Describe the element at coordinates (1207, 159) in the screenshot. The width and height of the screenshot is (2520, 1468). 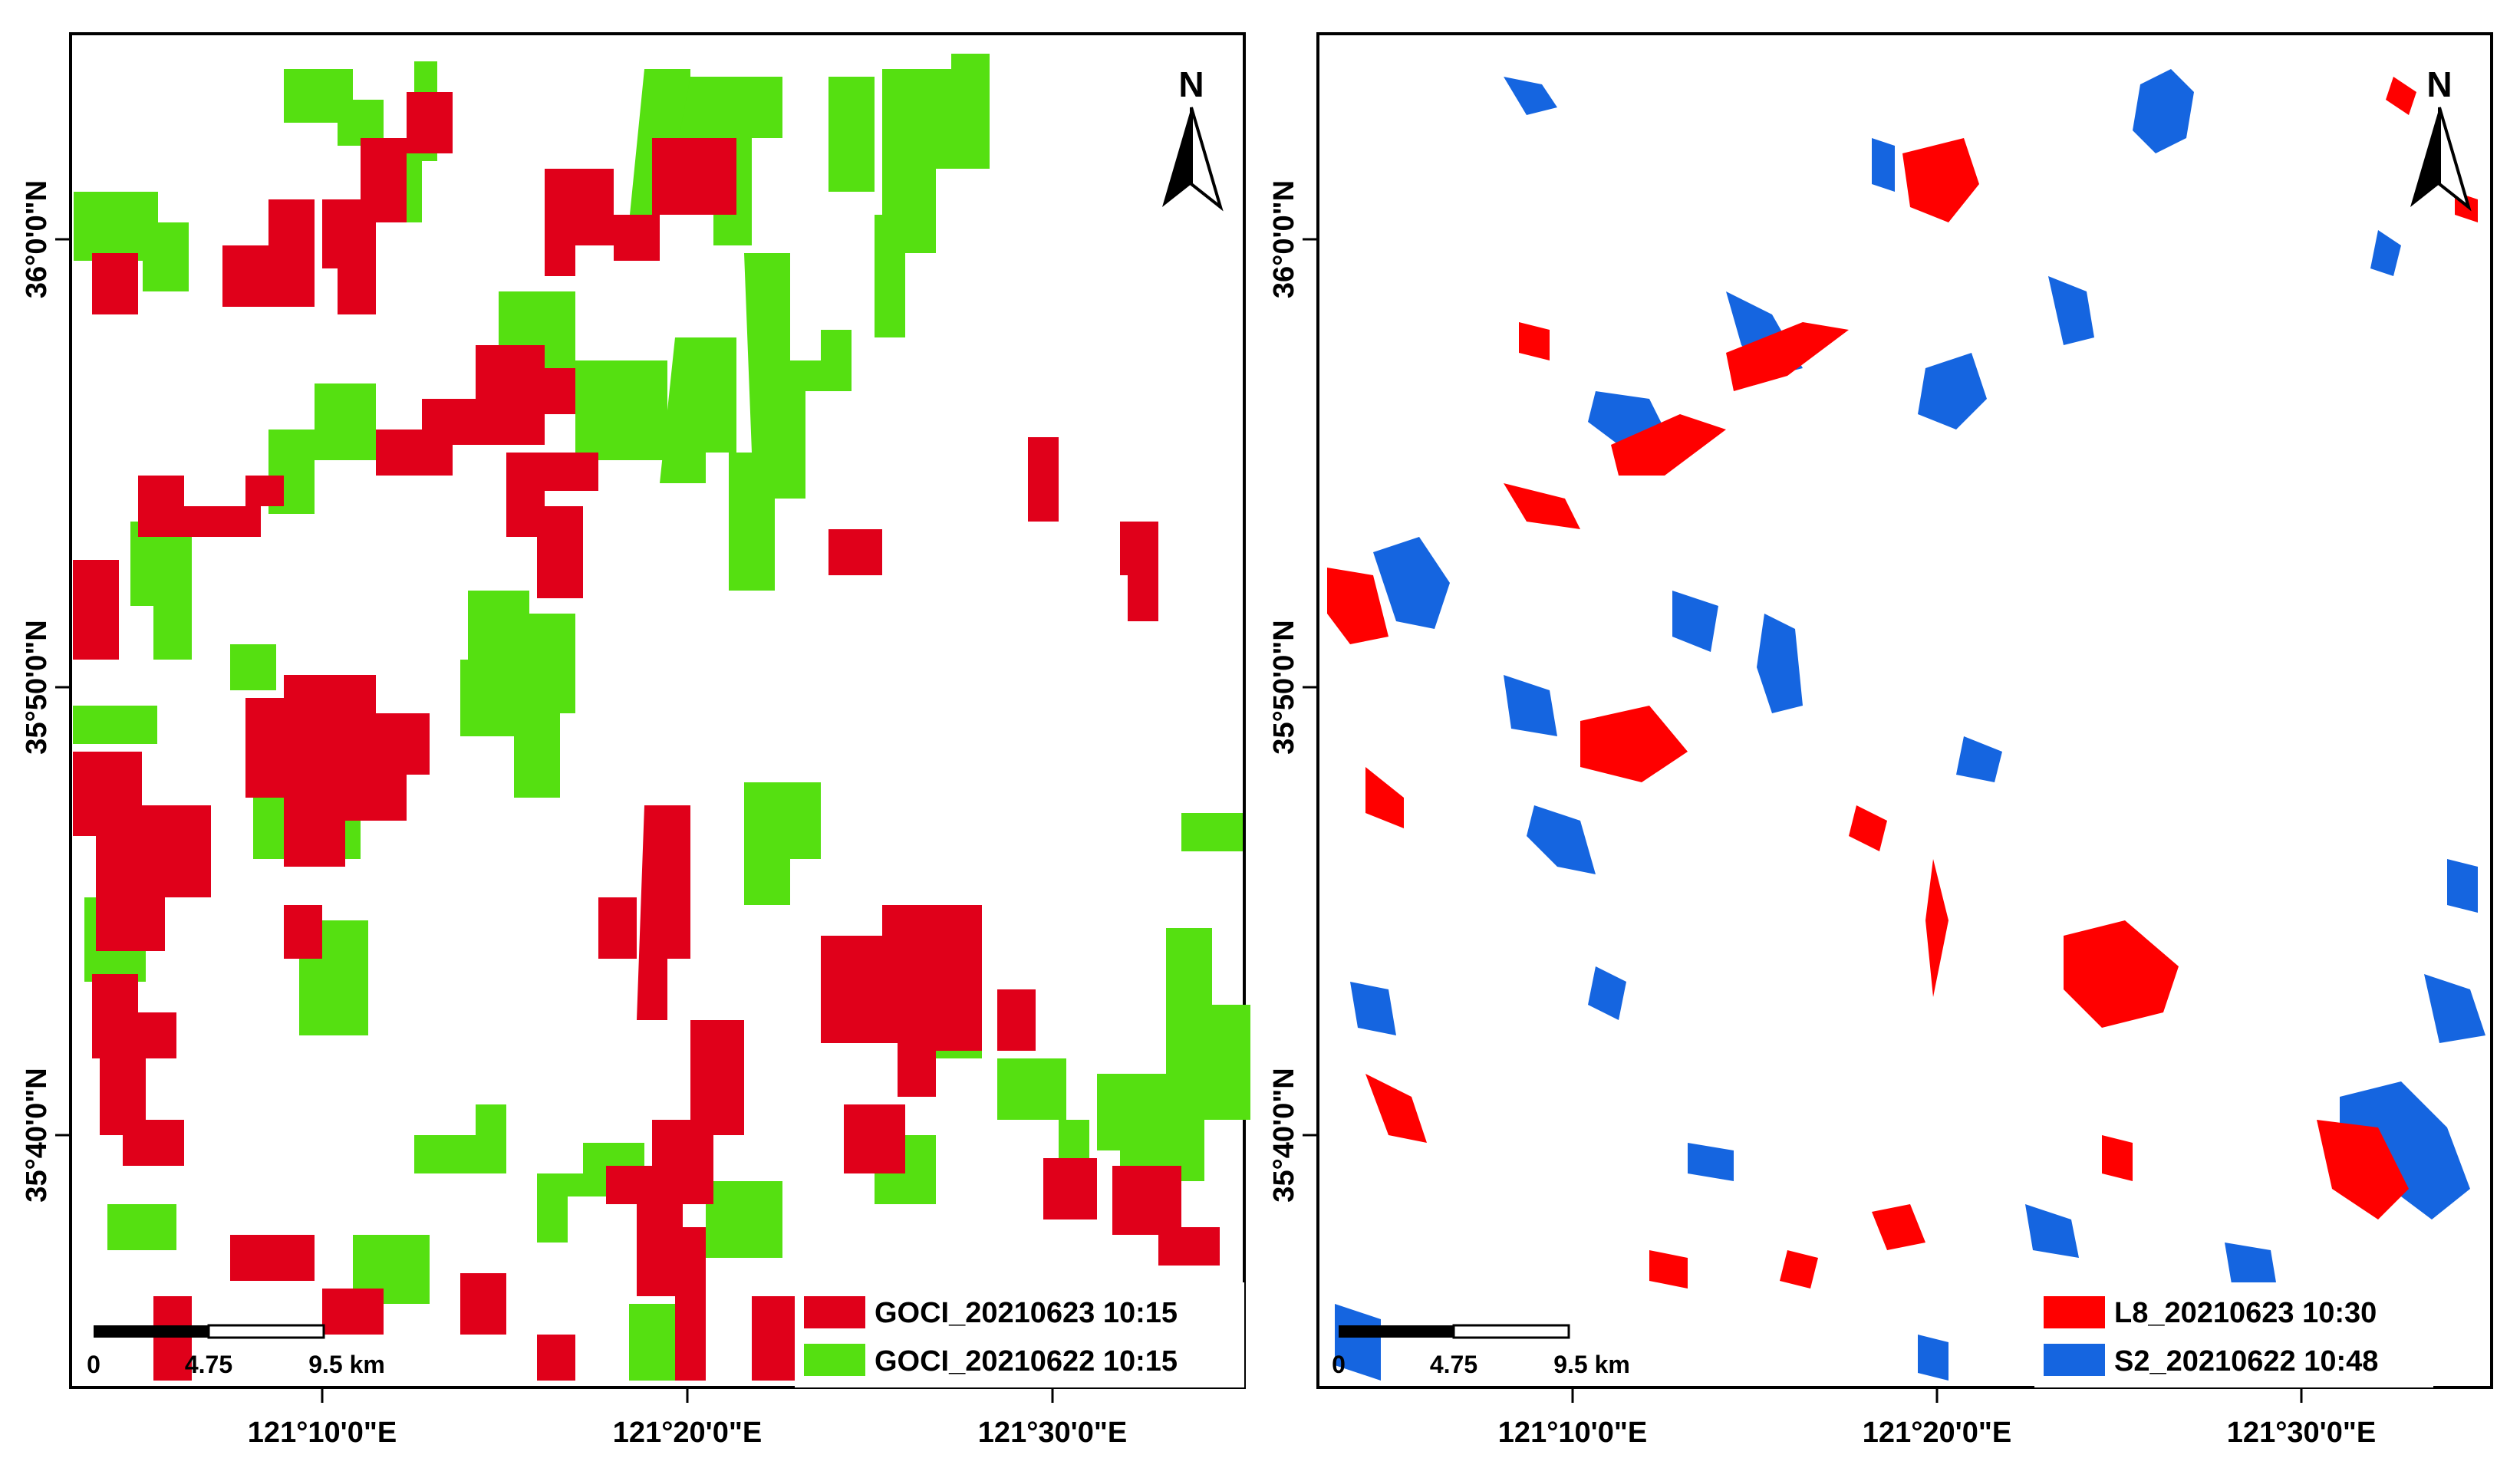
I see `north-arrow-icon-half` at that location.